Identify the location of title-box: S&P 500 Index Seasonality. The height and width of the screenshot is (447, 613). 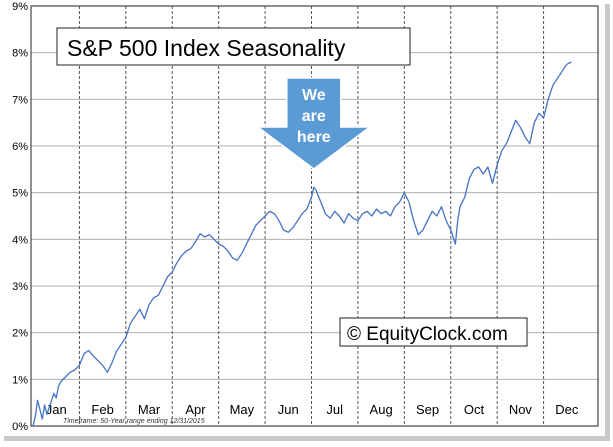
(233, 46).